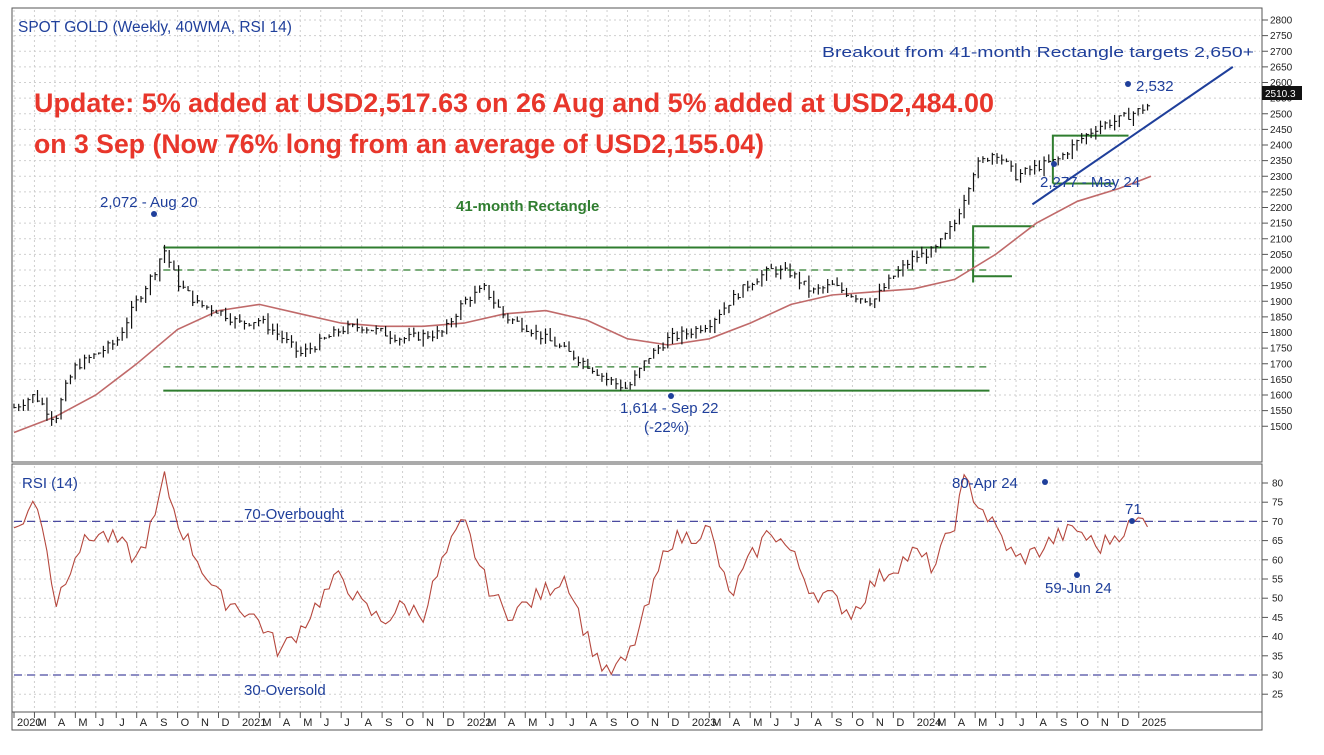 Image resolution: width=1324 pixels, height=755 pixels. What do you see at coordinates (1281, 67) in the screenshot?
I see `price-y-tick-label: 2650` at bounding box center [1281, 67].